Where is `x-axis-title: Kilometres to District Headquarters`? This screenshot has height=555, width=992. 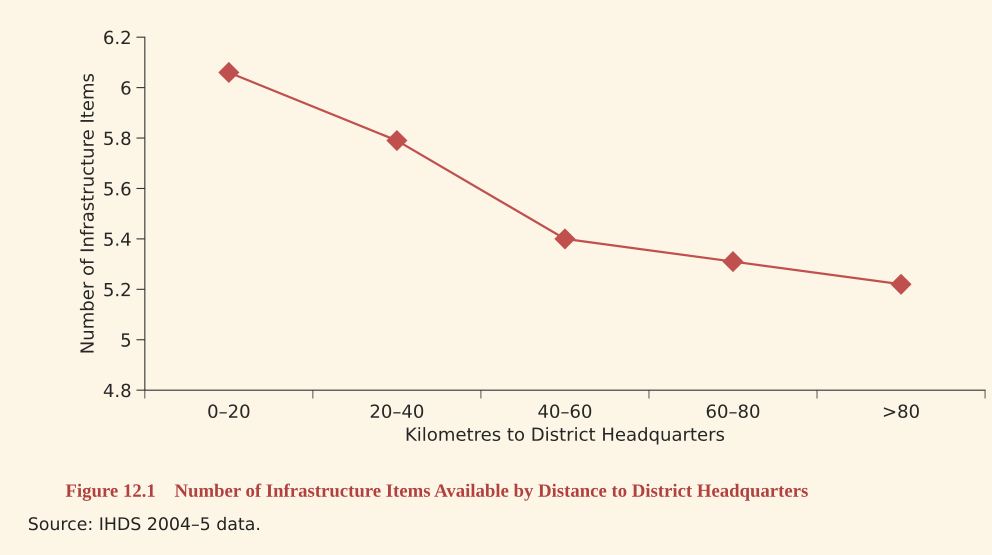
x-axis-title: Kilometres to District Headquarters is located at coordinates (565, 436).